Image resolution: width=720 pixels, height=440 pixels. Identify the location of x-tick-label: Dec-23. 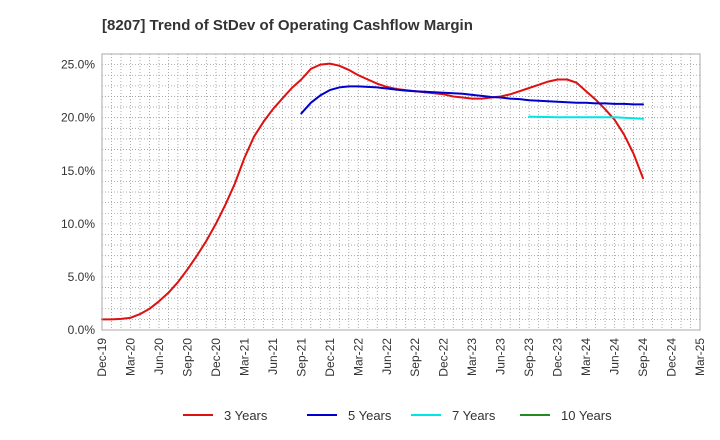
(558, 357).